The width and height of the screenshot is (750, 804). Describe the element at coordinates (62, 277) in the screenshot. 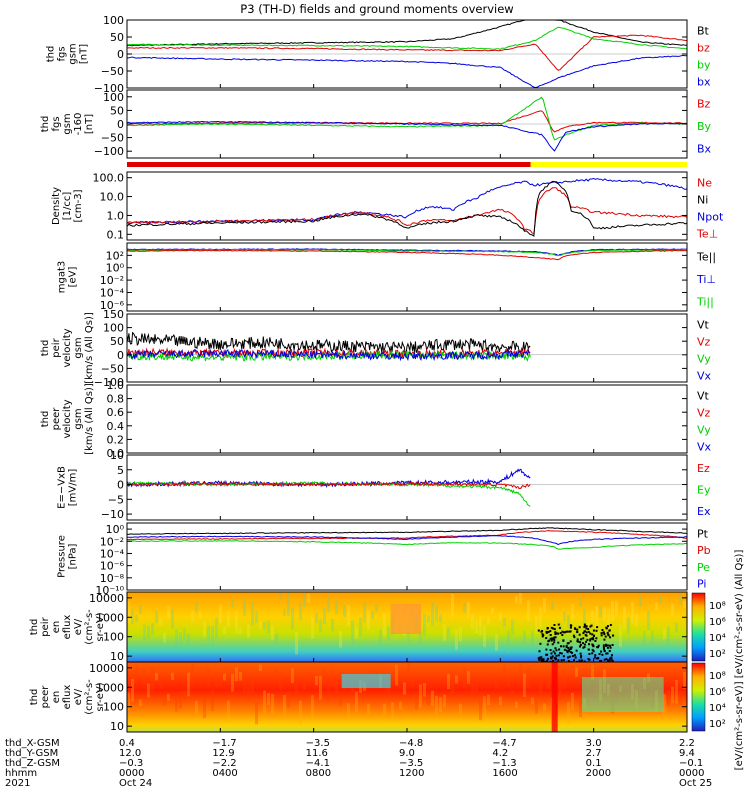

I see `y-axis-label: mgat3` at that location.